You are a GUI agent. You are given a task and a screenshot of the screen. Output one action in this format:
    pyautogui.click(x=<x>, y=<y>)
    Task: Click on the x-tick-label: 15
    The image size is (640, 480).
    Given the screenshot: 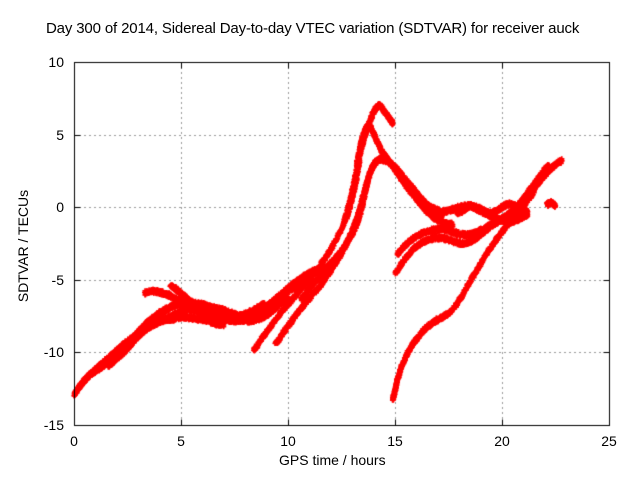 What is the action you would take?
    pyautogui.click(x=395, y=441)
    